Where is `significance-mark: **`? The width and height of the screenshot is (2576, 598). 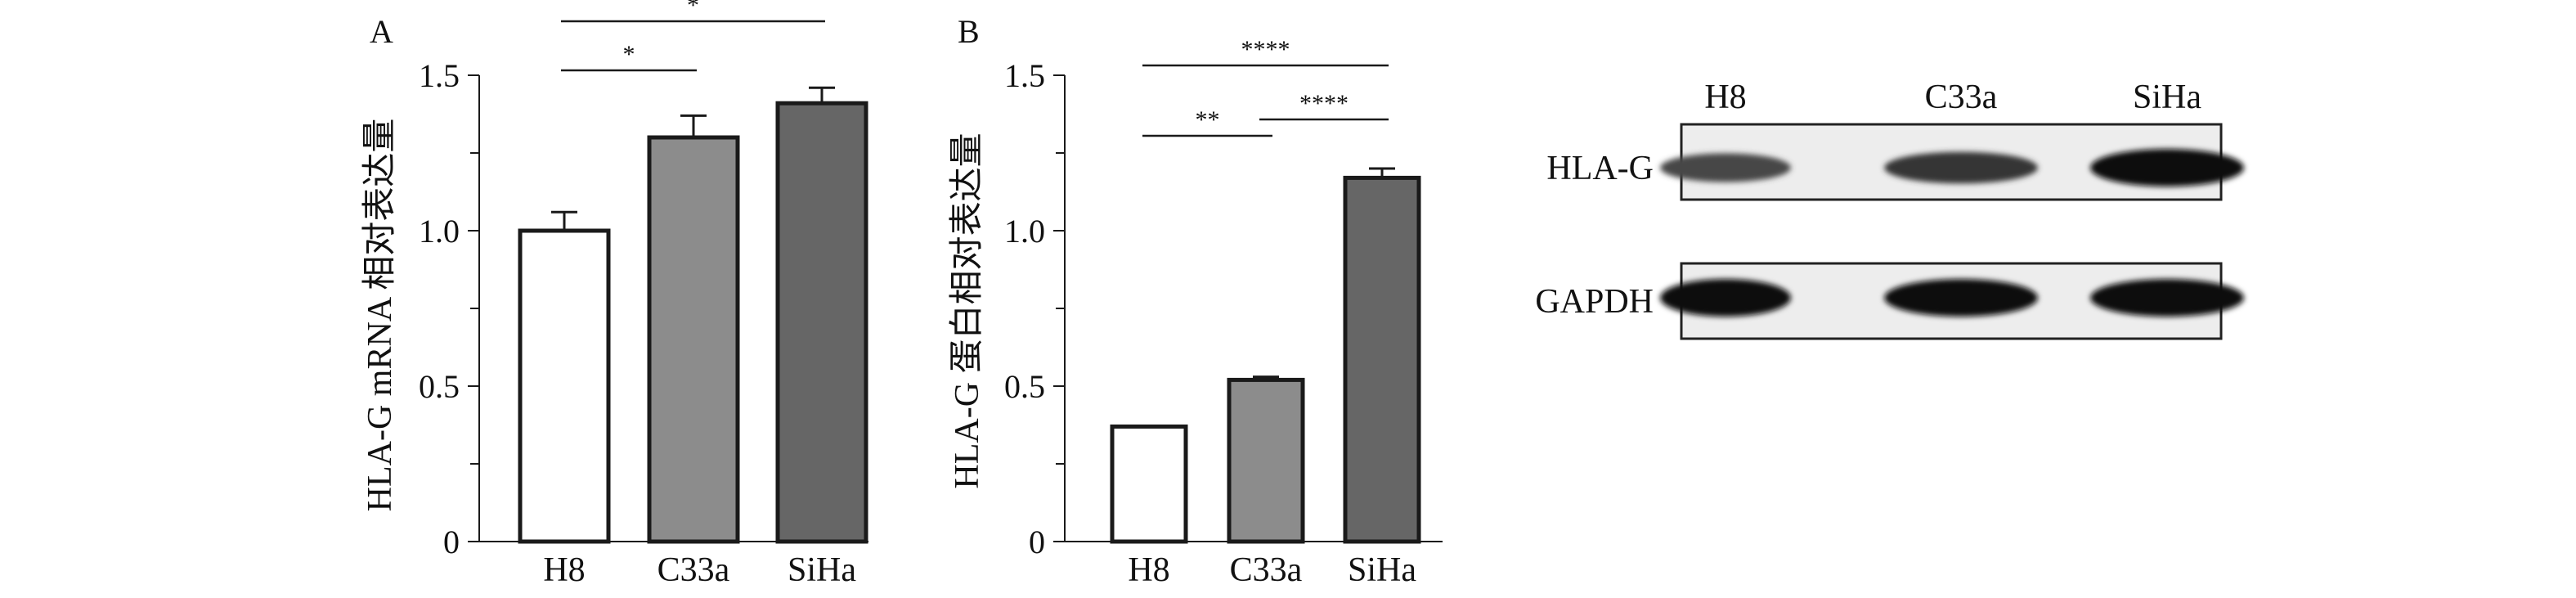
significance-mark: ** is located at coordinates (1208, 119).